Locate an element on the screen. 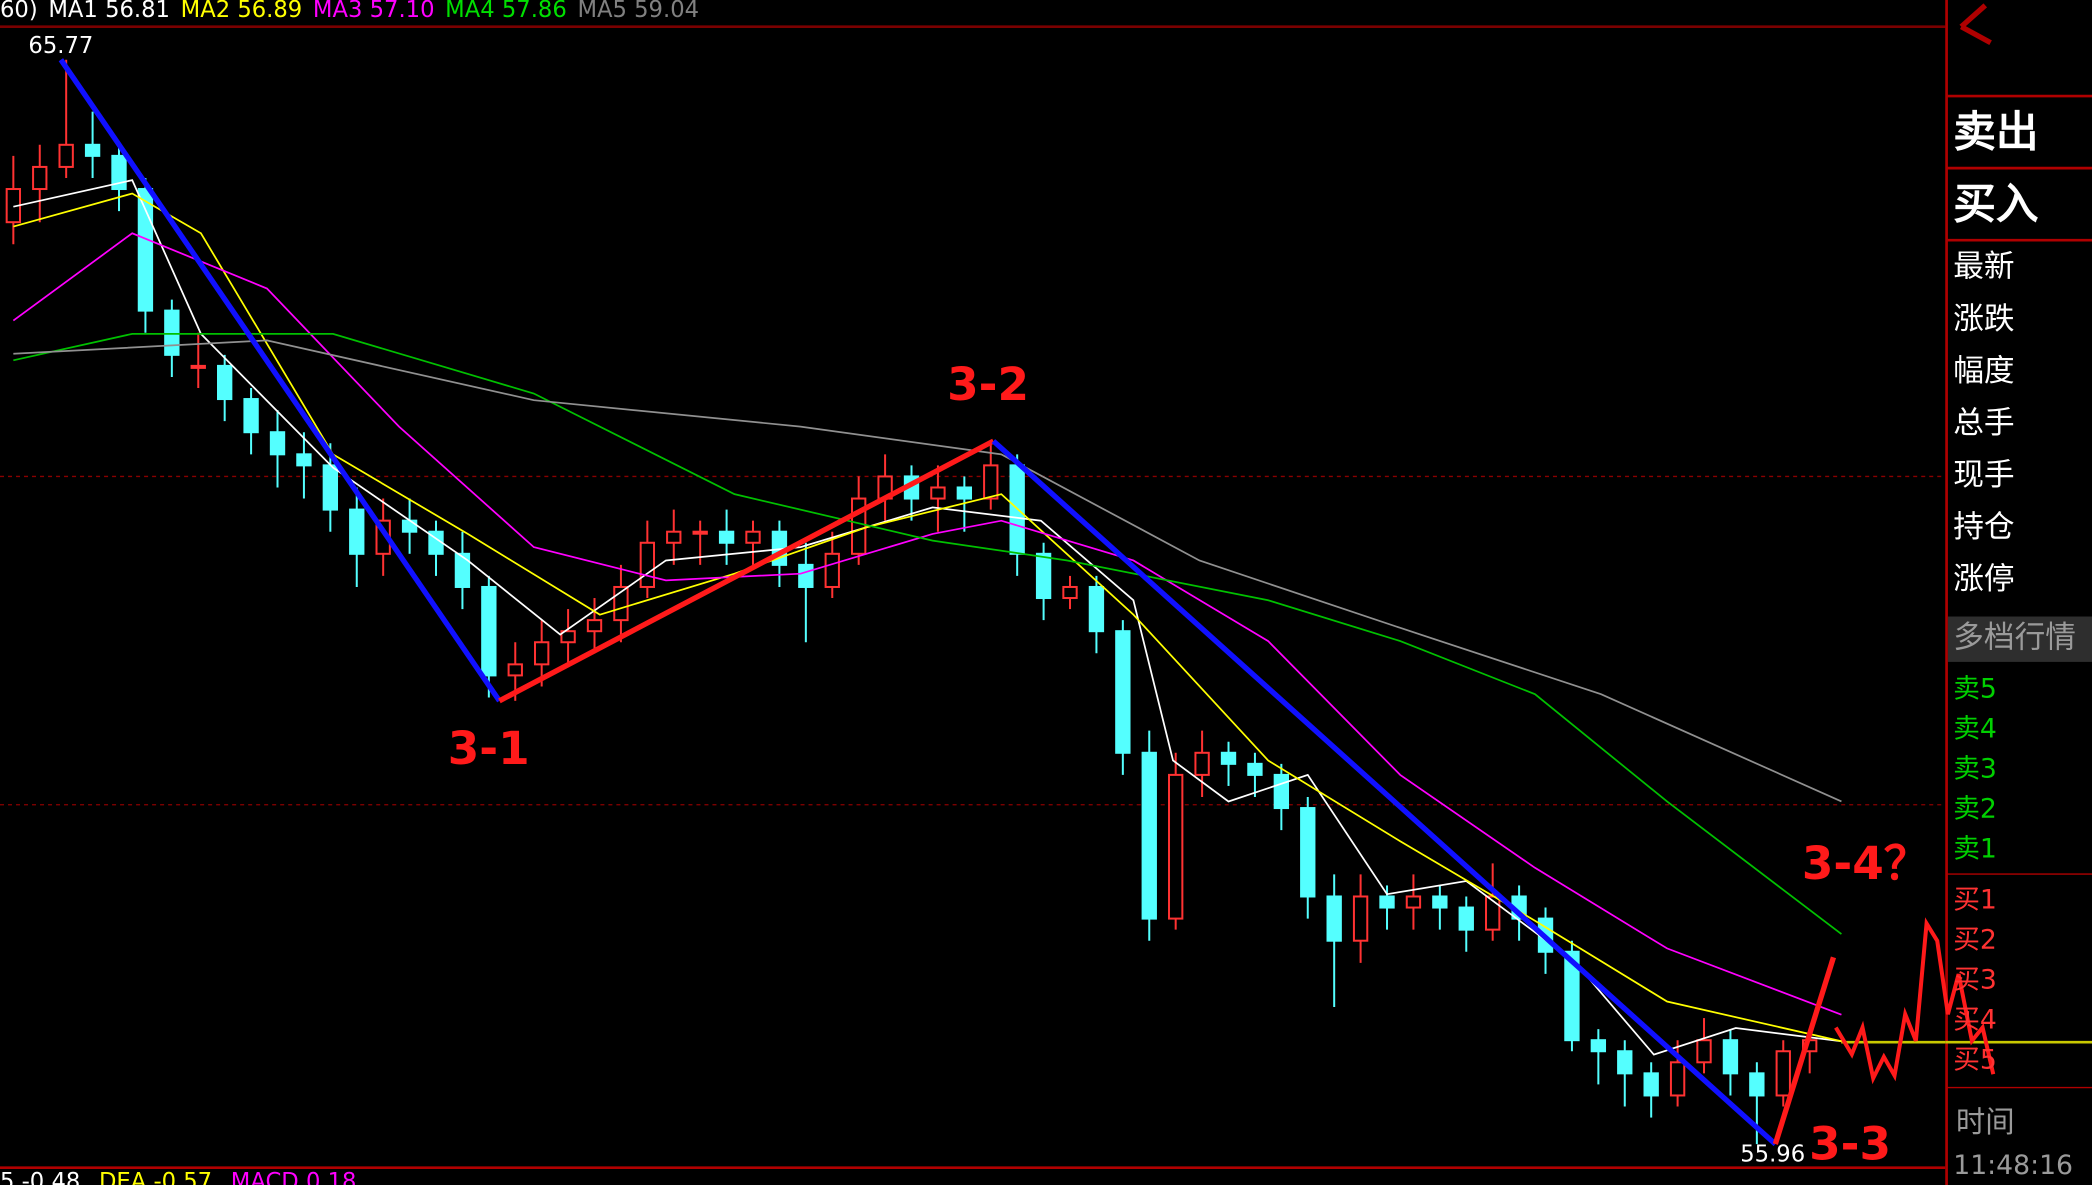  ma-legend: 60) is located at coordinates (19, 11).